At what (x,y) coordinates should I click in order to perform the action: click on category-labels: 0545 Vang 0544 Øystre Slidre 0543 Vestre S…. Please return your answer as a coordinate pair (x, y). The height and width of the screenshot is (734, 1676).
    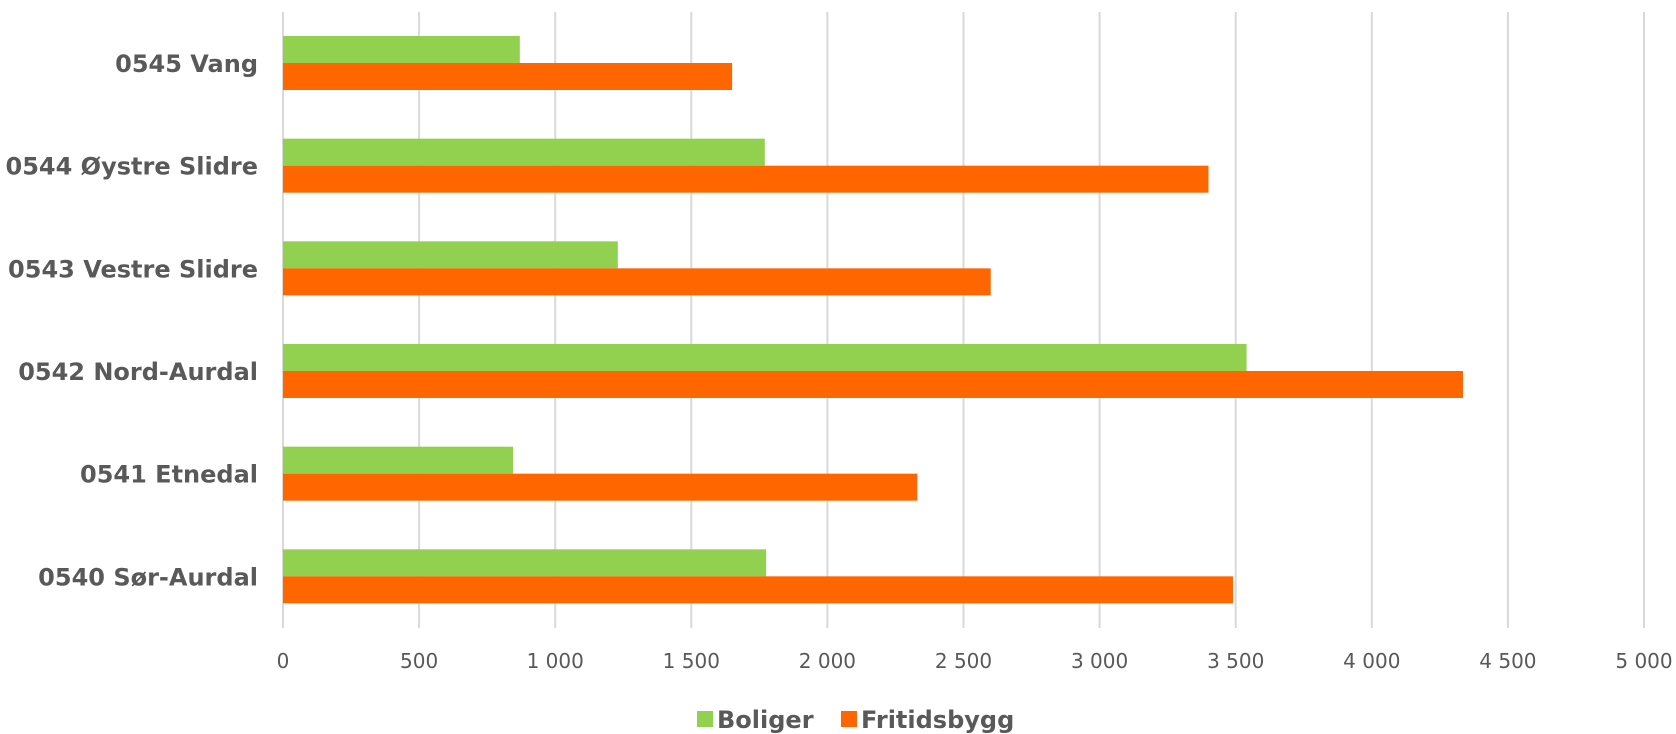
    Looking at the image, I should click on (132, 320).